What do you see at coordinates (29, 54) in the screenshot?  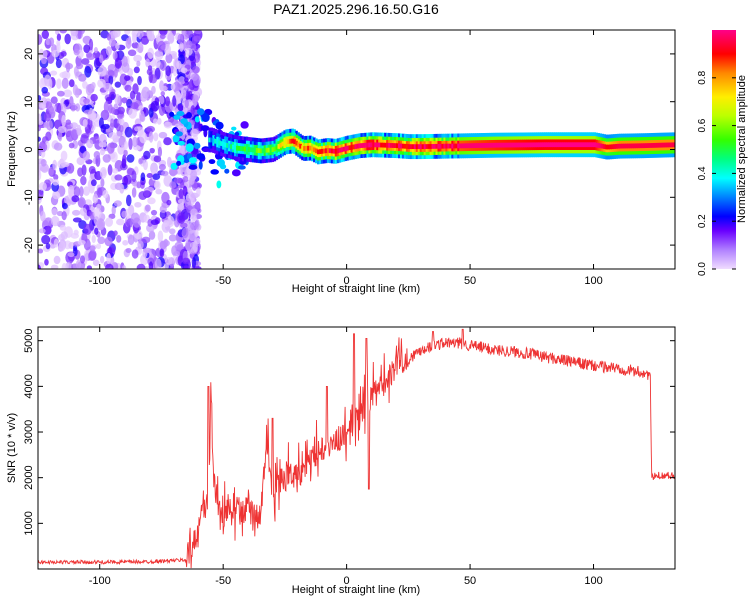 I see `y-tick-label: 20` at bounding box center [29, 54].